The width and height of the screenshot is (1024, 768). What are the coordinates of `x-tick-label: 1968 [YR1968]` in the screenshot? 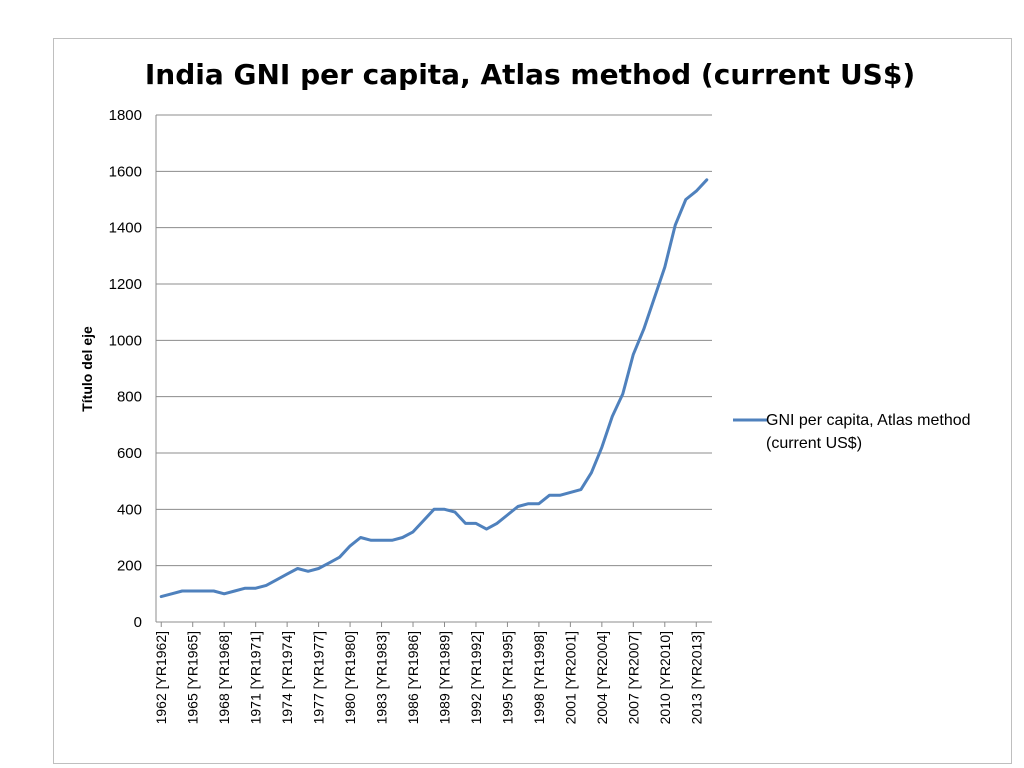 It's located at (224, 677).